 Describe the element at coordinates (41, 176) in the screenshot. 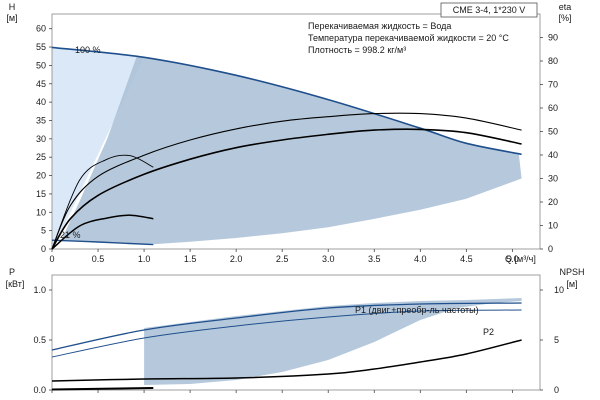

I see `y-left-tick-label: 20` at that location.